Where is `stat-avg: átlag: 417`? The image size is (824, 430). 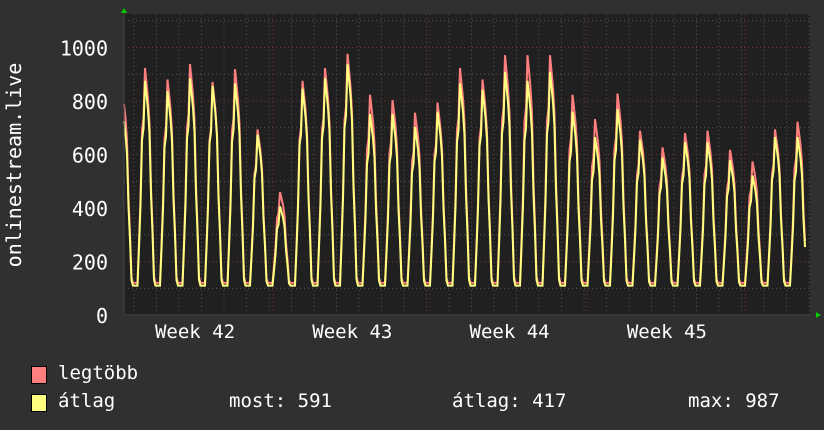 stat-avg: átlag: 417 is located at coordinates (509, 401).